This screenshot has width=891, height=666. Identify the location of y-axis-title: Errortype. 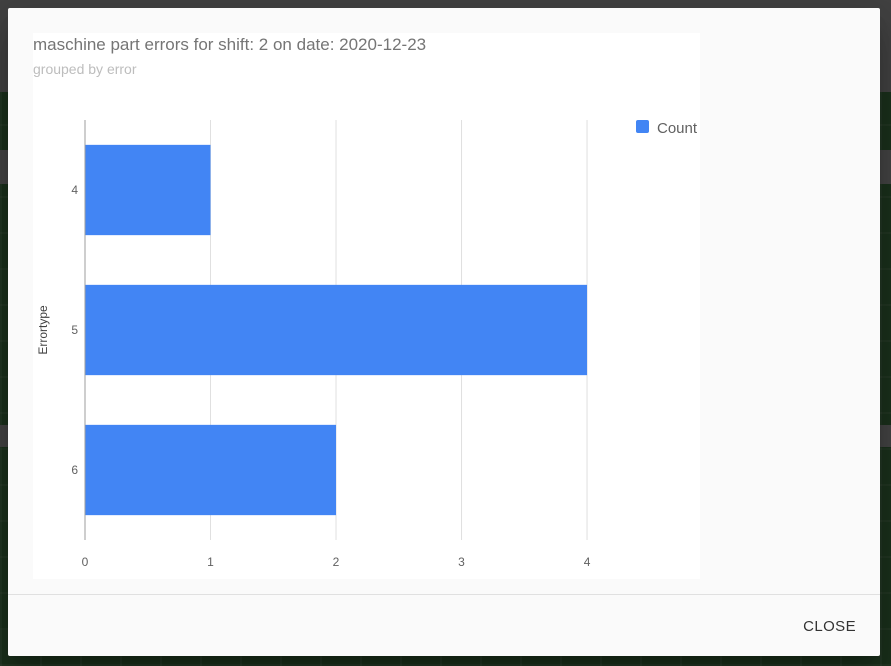
(43, 330).